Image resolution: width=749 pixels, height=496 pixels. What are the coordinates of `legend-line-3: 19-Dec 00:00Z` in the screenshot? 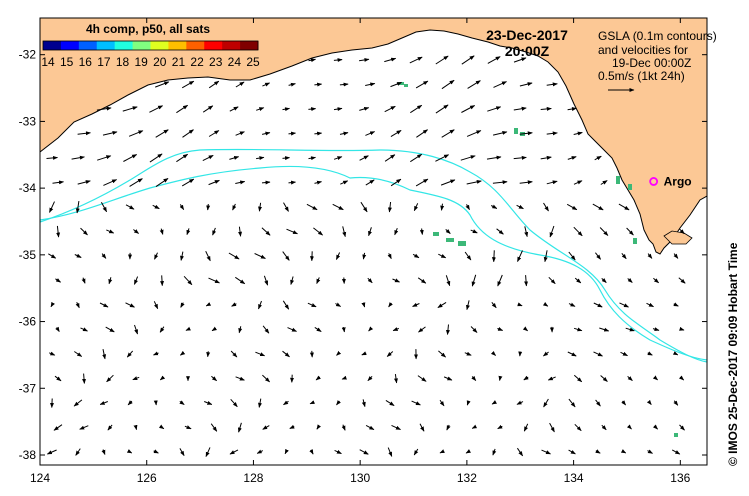 It's located at (651, 63).